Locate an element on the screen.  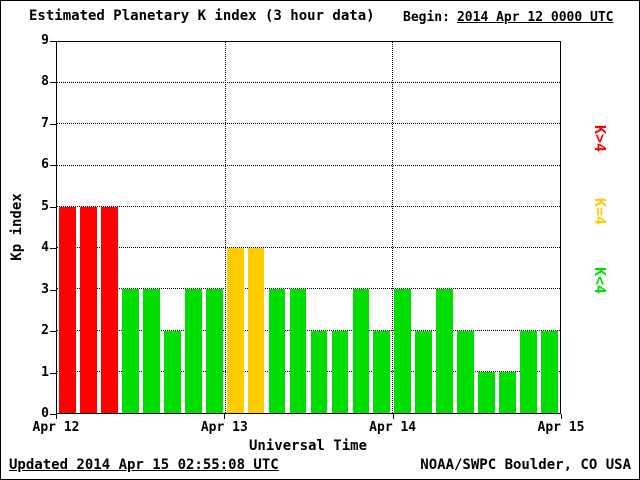
x-tick-label: Apr 15 is located at coordinates (561, 427).